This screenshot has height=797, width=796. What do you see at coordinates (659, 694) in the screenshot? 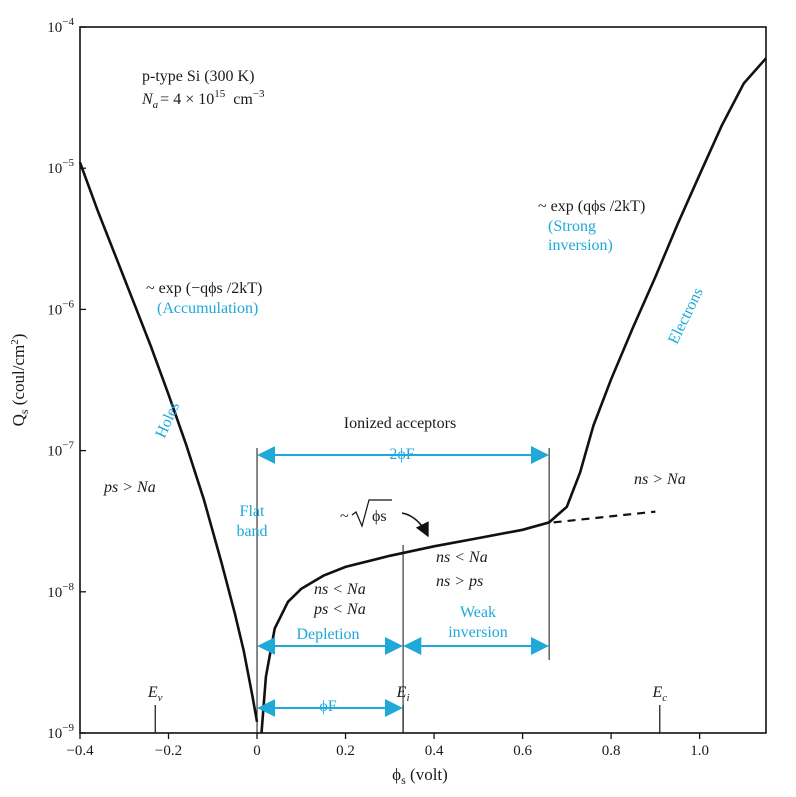
I see `energy-mark-label: Ec` at bounding box center [659, 694].